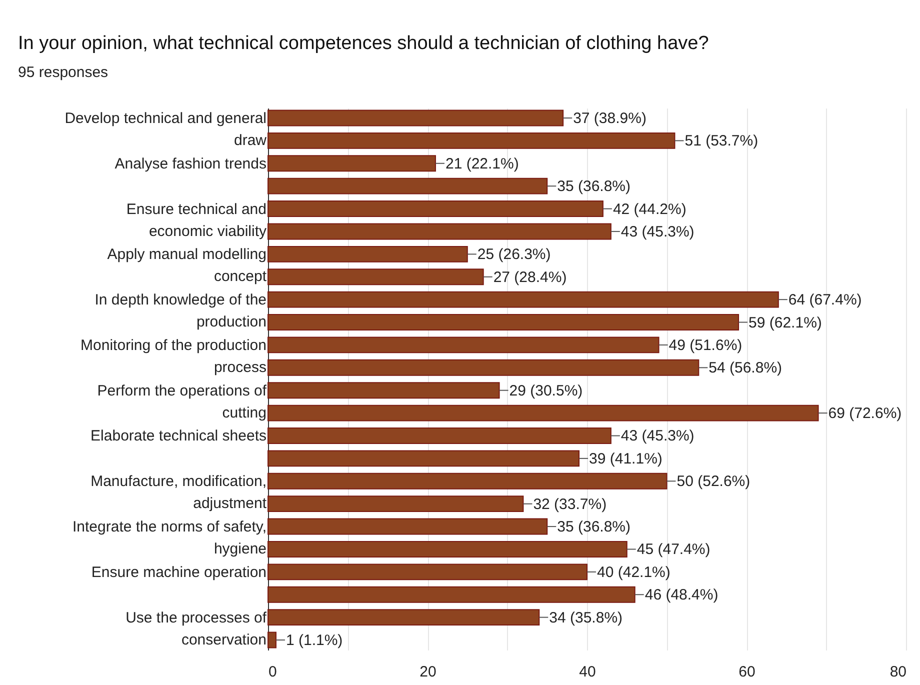 The height and width of the screenshot is (685, 920). Describe the element at coordinates (865, 413) in the screenshot. I see `data-label: 69 (72.6%)` at that location.